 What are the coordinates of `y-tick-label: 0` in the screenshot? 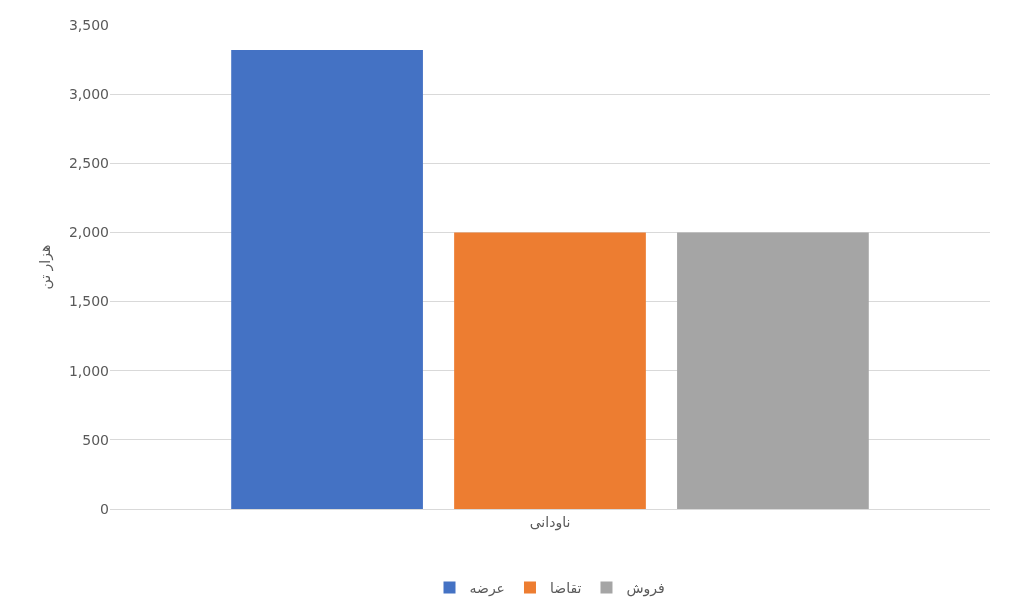 It's located at (104, 508).